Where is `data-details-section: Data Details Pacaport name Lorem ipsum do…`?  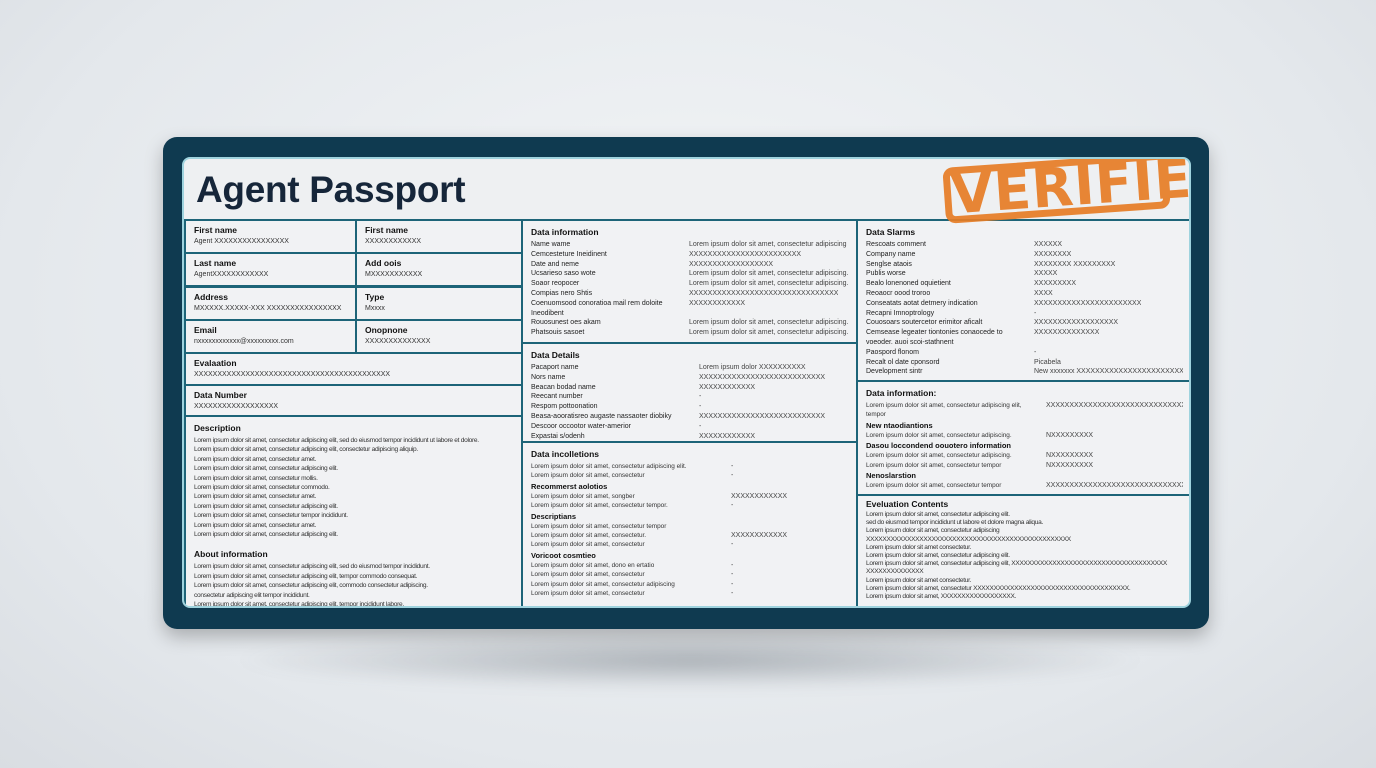
data-details-section: Data Details Pacaport name Lorem ipsum do… is located at coordinates (689, 392).